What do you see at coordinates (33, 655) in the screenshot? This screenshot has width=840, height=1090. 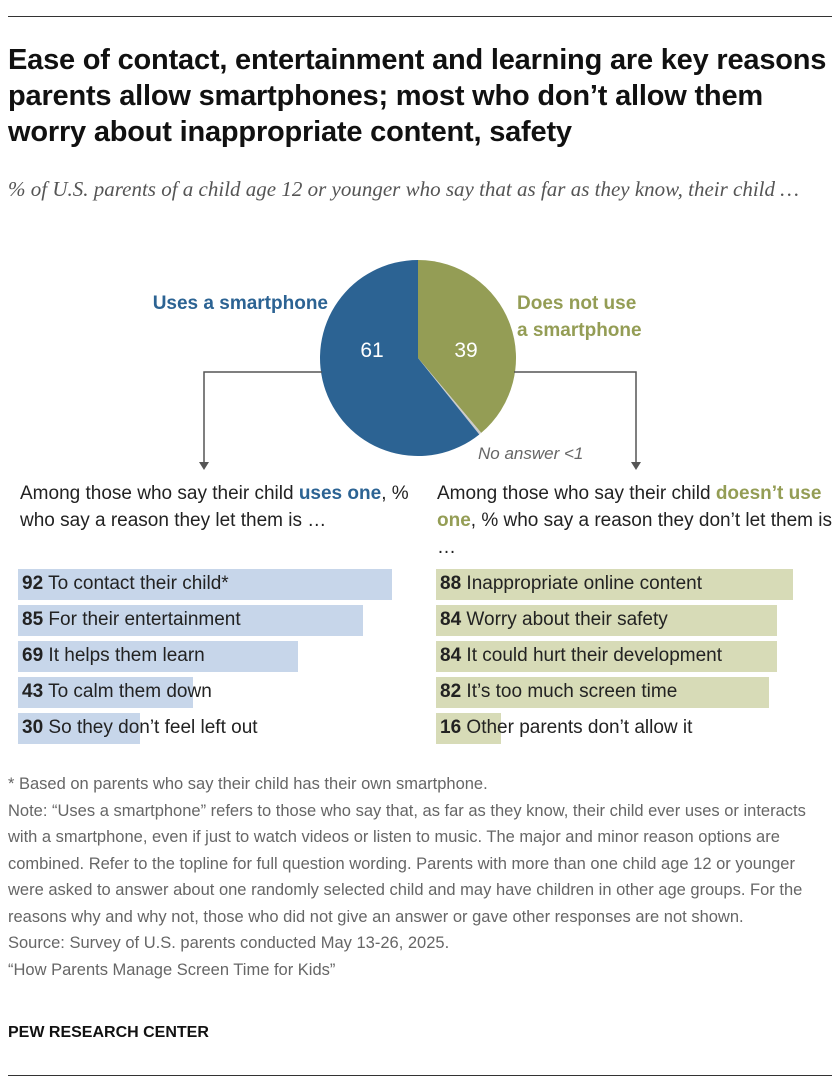 I see `bar-value: 69` at bounding box center [33, 655].